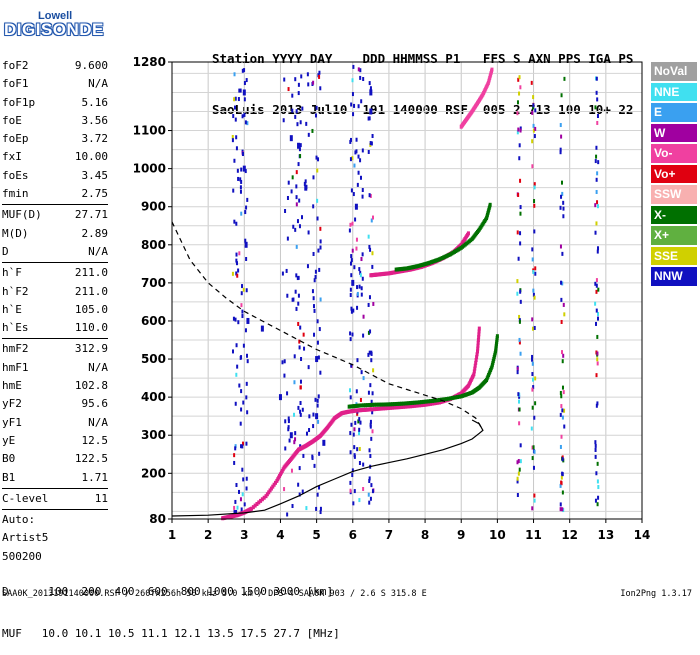  I want to click on lowell-digisonde-logo: Lowell DIGISONDE, so click(52, 26).